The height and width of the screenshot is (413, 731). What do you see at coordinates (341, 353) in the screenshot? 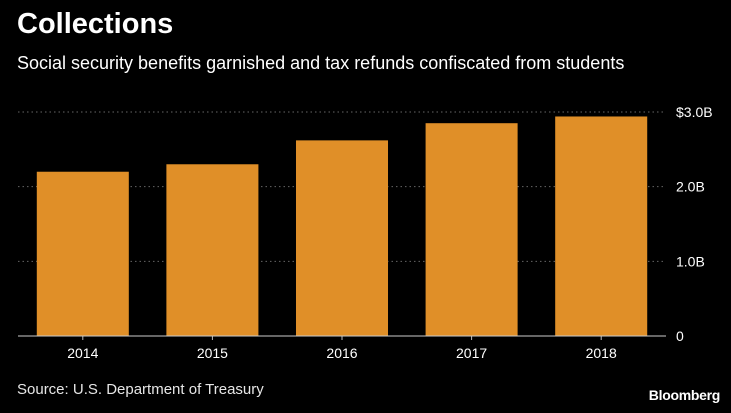
I see `x-tick-label: 2016` at bounding box center [341, 353].